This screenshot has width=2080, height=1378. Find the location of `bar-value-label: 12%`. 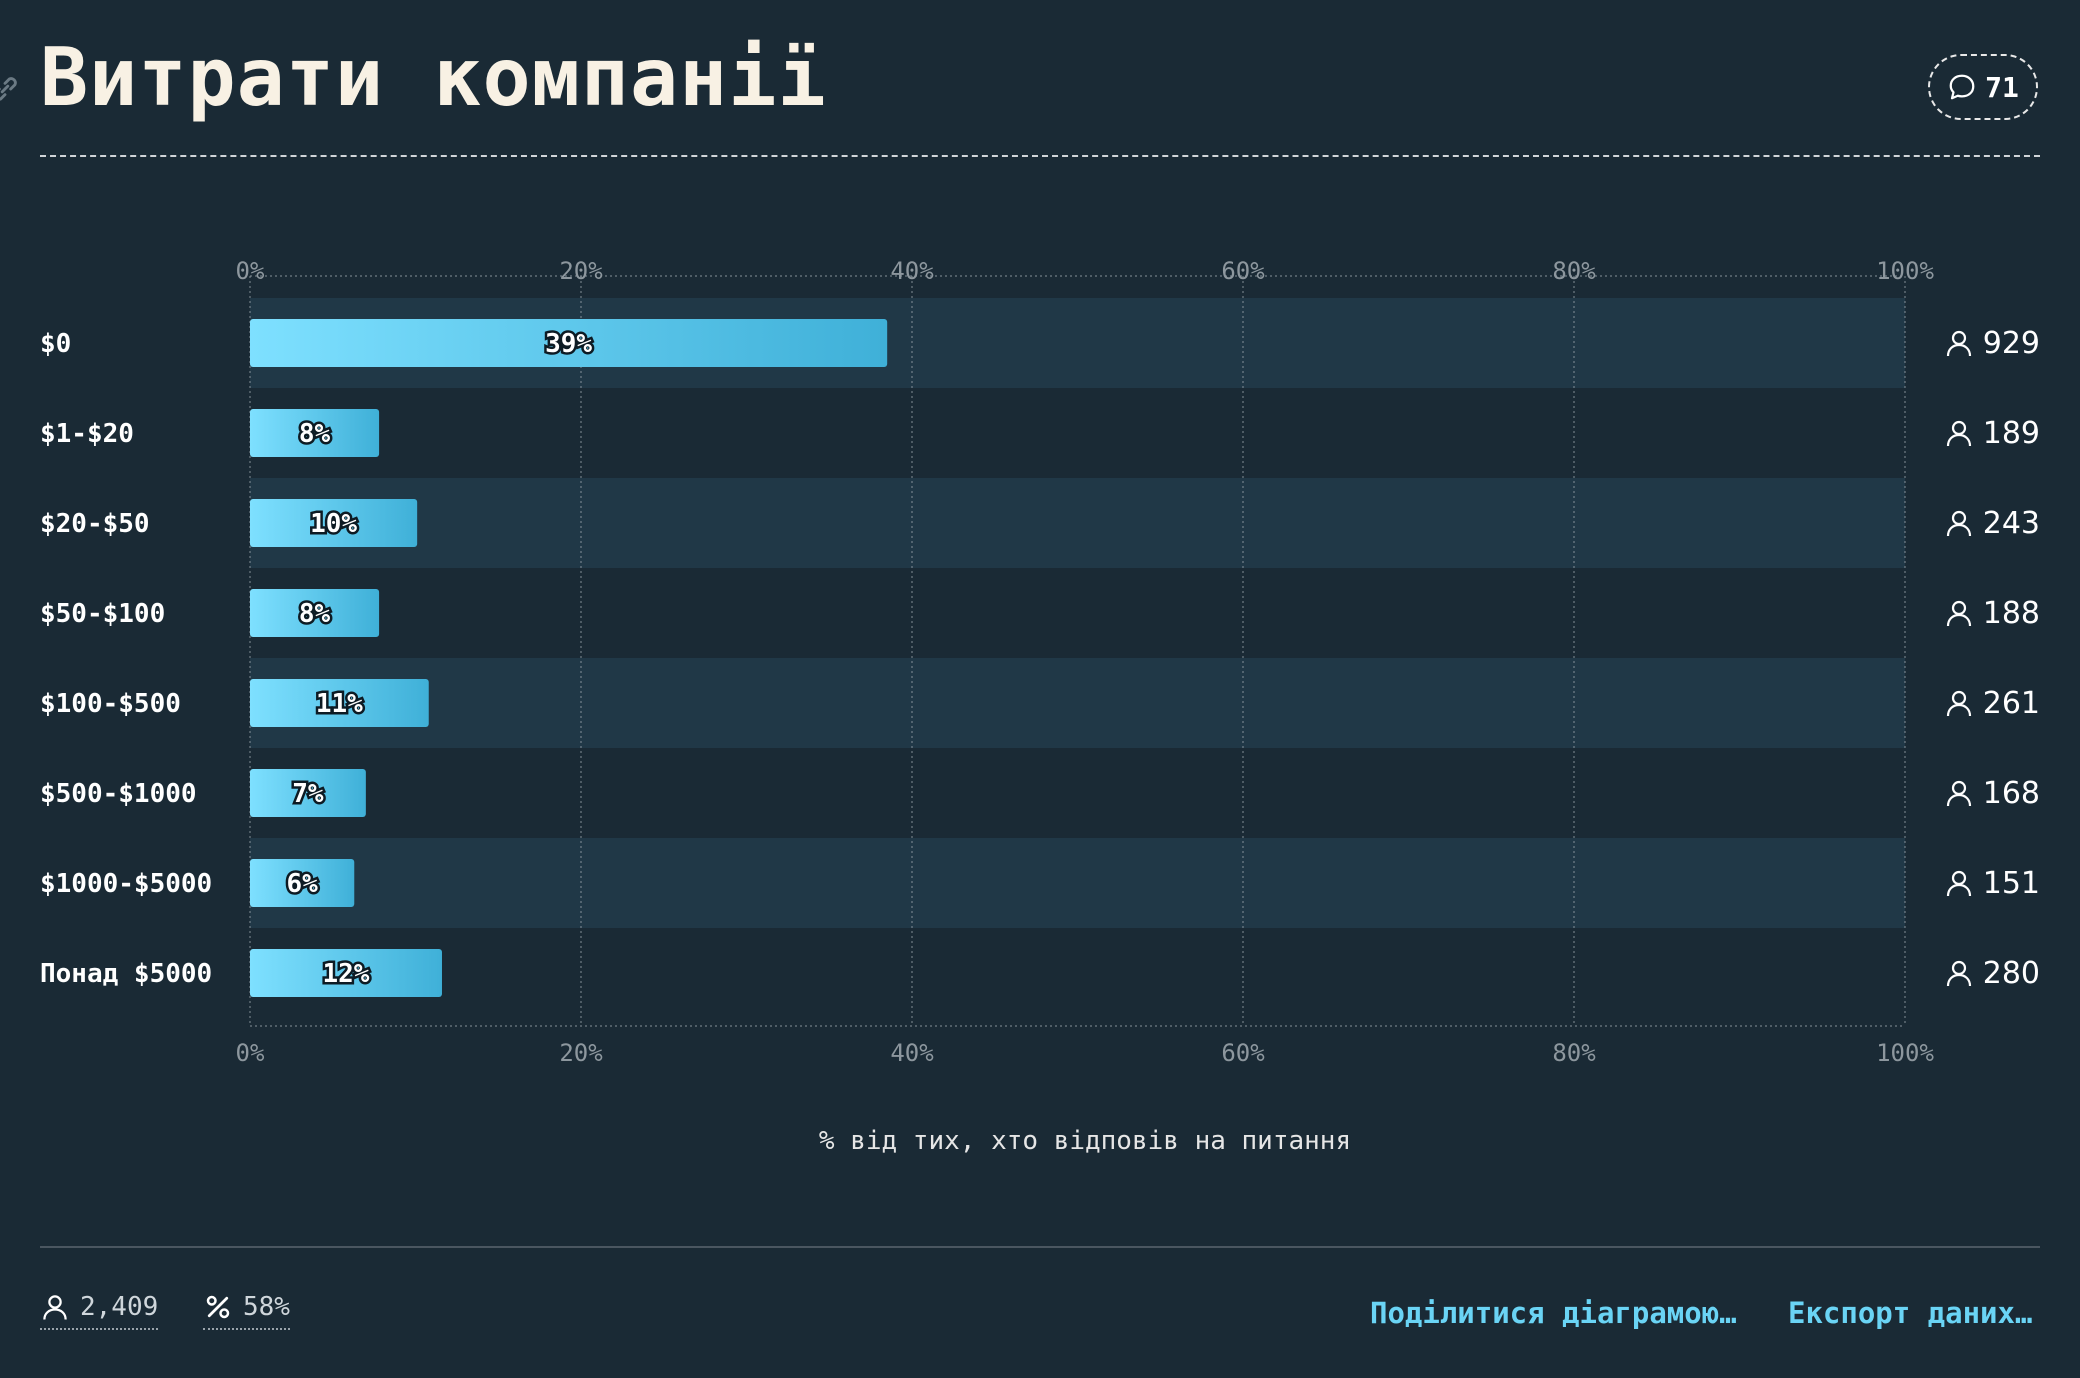

bar-value-label: 12% is located at coordinates (346, 974).